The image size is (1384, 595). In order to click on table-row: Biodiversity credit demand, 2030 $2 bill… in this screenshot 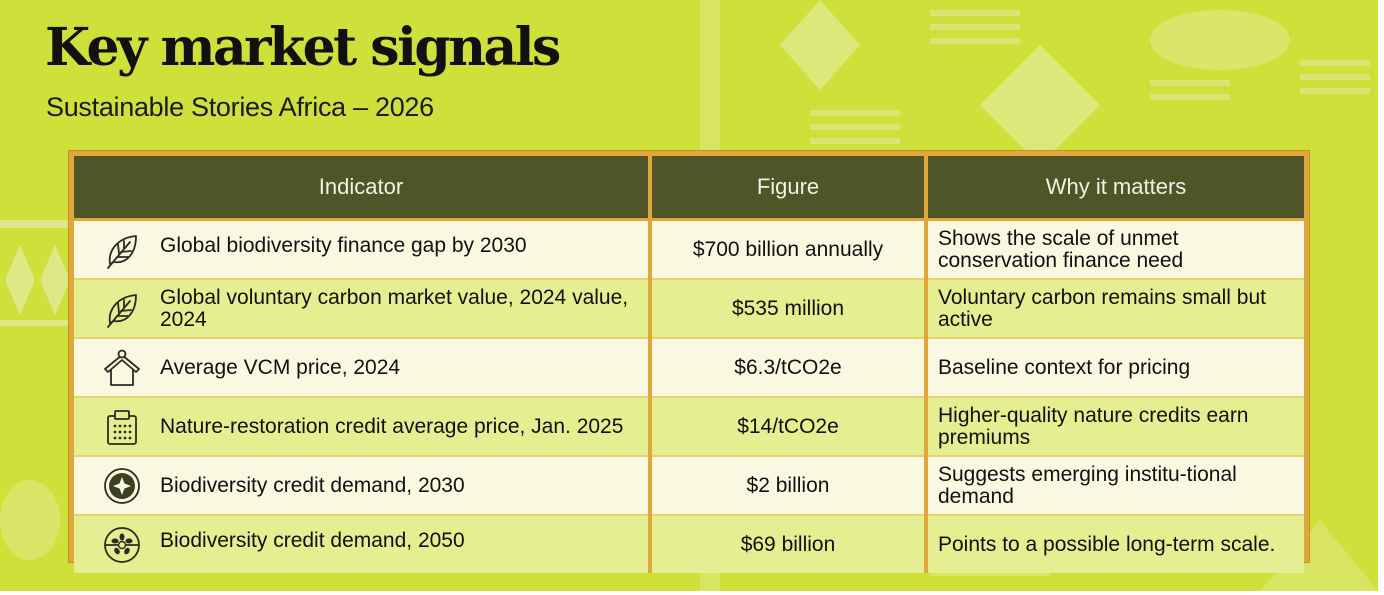, I will do `click(689, 486)`.